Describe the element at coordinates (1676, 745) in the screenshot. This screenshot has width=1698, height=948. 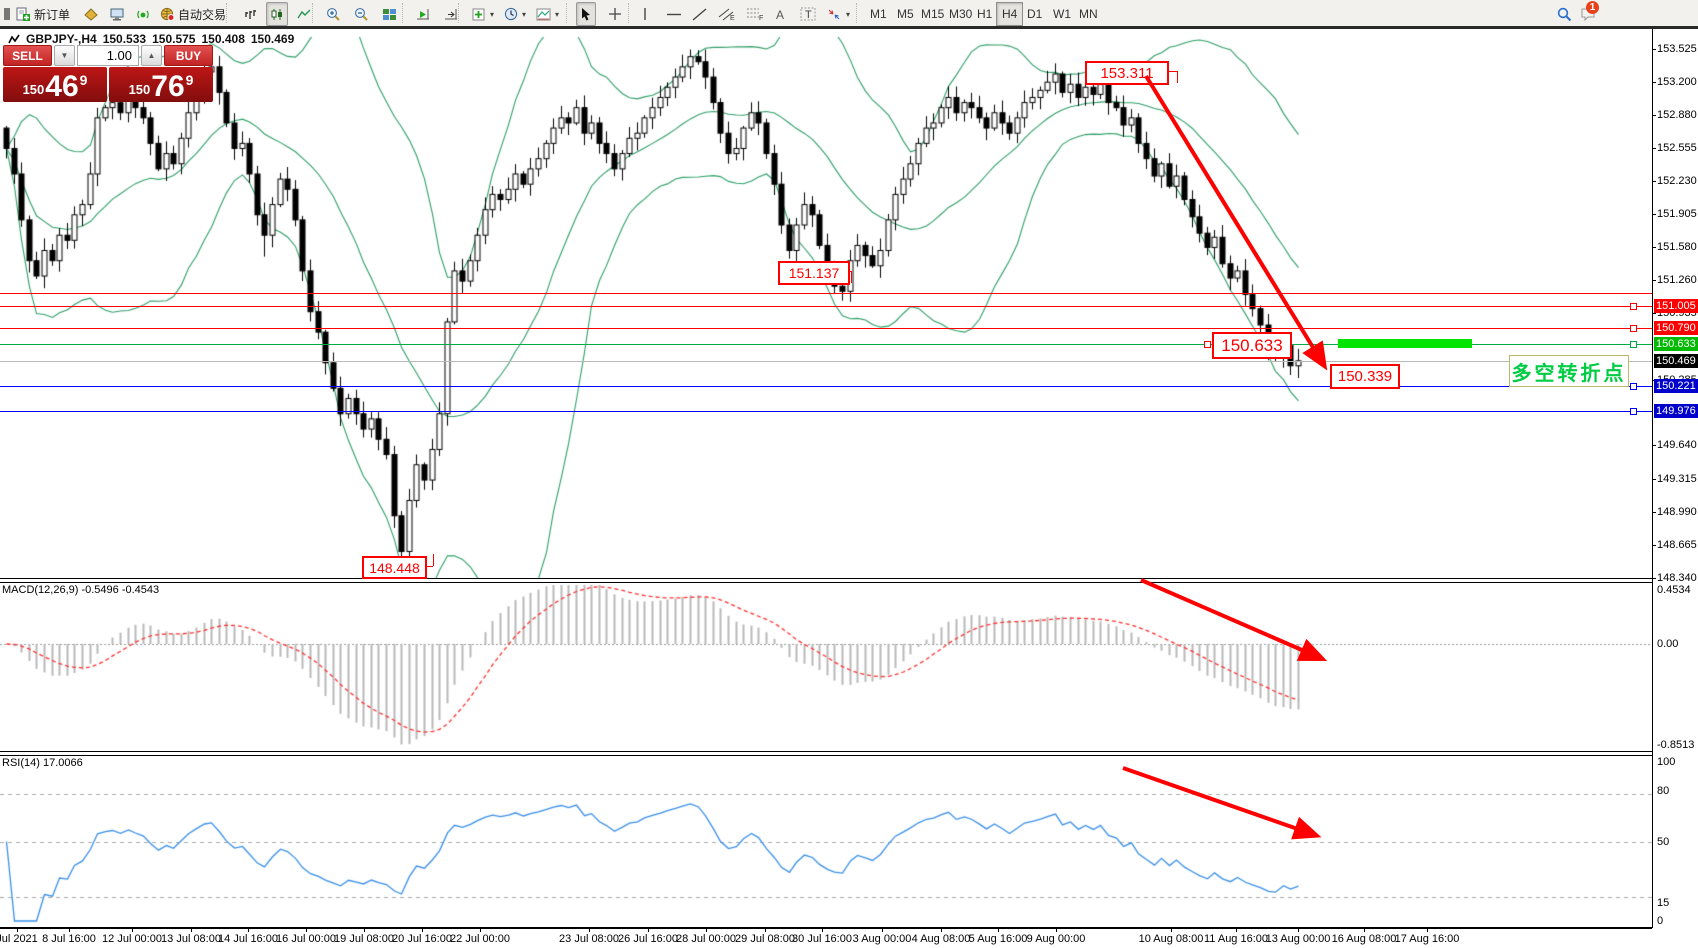
I see `macd-axis-label: -0.8513` at that location.